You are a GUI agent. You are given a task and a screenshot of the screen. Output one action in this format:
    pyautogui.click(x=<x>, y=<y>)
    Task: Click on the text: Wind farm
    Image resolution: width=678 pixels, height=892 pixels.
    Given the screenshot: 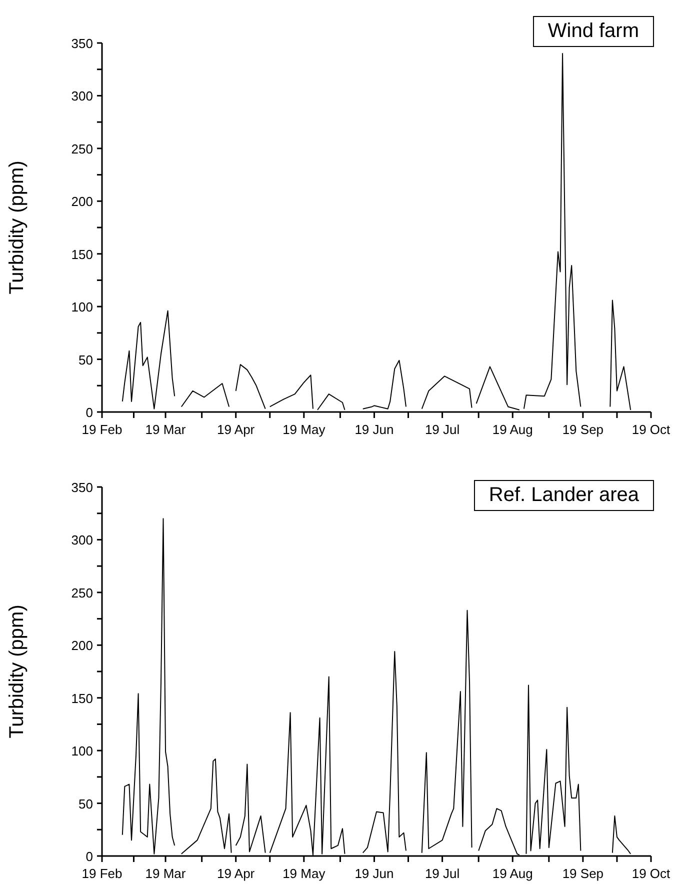 What is the action you would take?
    pyautogui.click(x=593, y=31)
    